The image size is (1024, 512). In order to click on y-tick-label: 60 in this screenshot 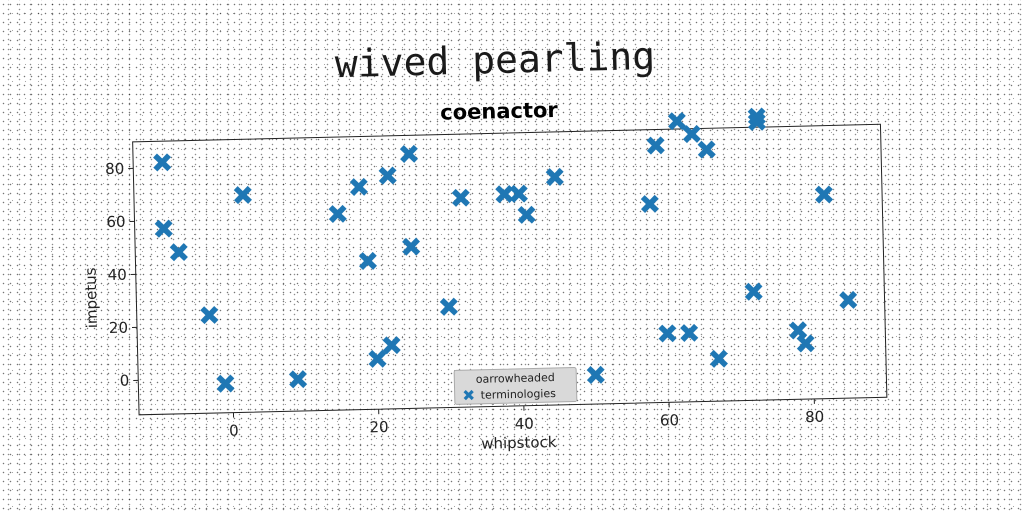, I will do `click(116, 222)`.